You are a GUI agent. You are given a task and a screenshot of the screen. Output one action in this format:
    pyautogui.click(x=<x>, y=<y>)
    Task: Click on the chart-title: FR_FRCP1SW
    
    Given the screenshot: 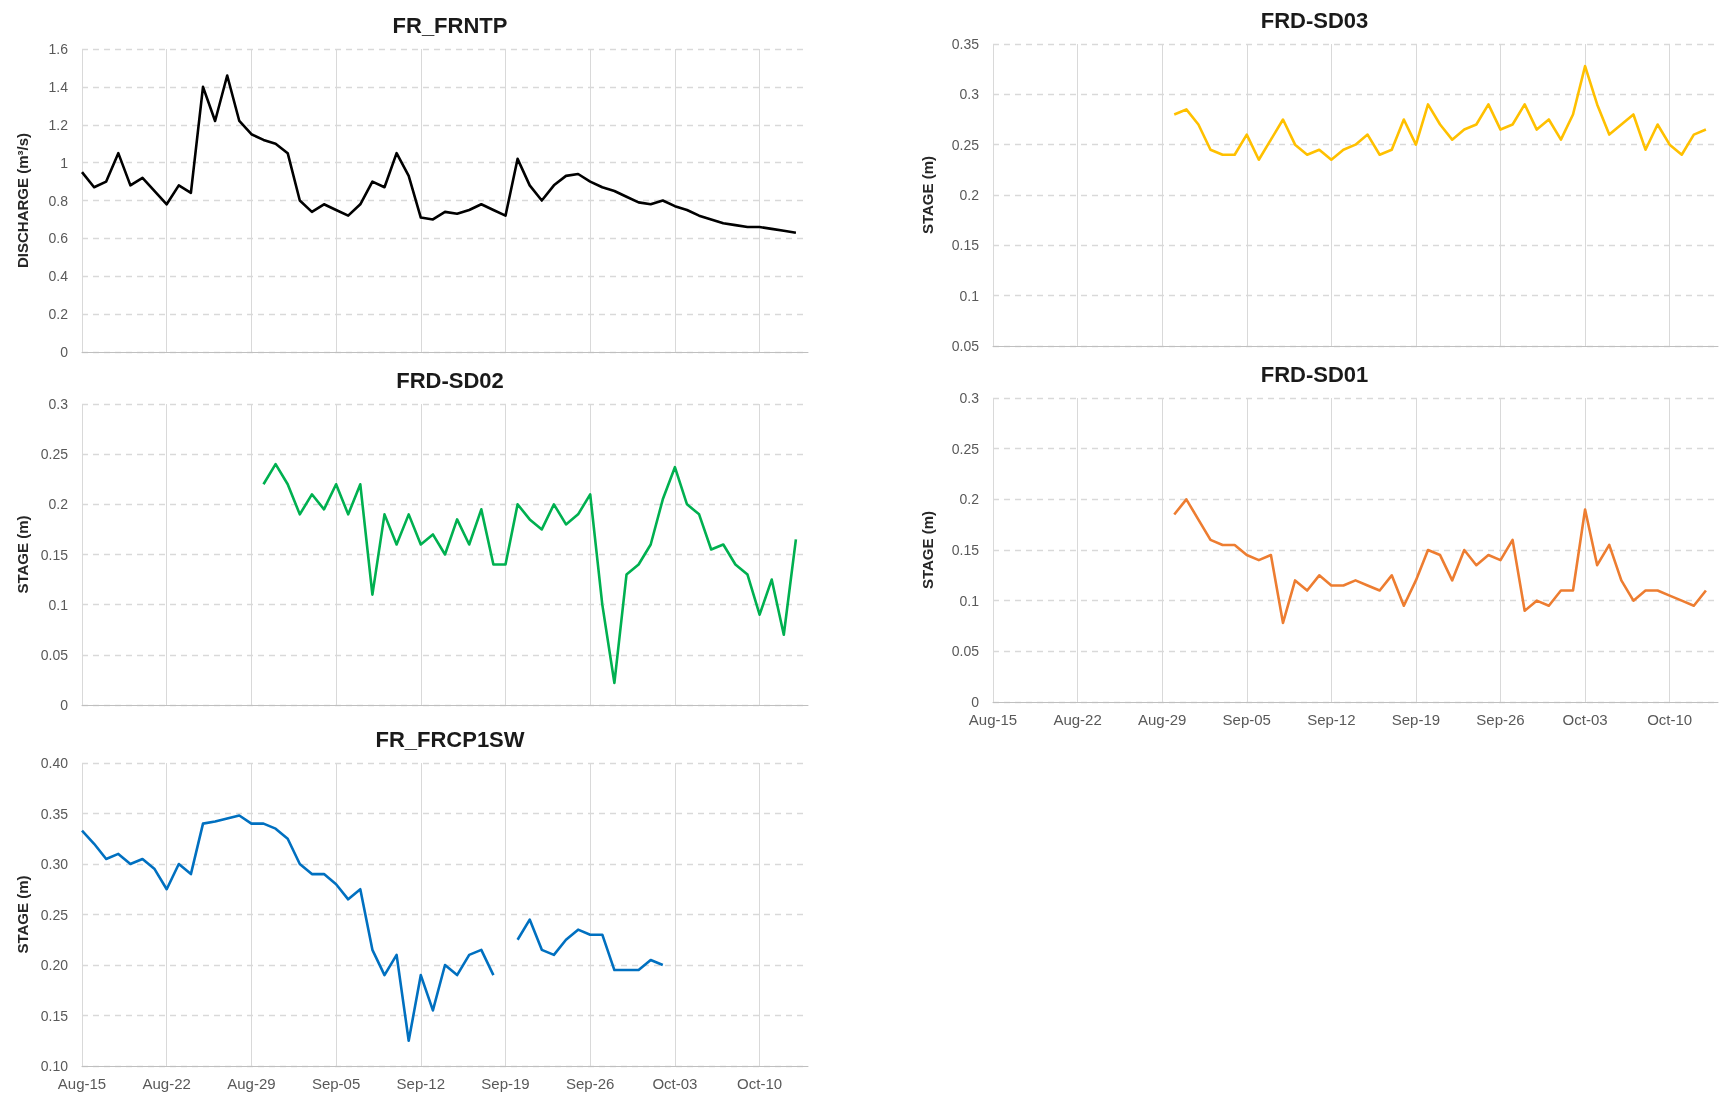 What is the action you would take?
    pyautogui.click(x=450, y=739)
    